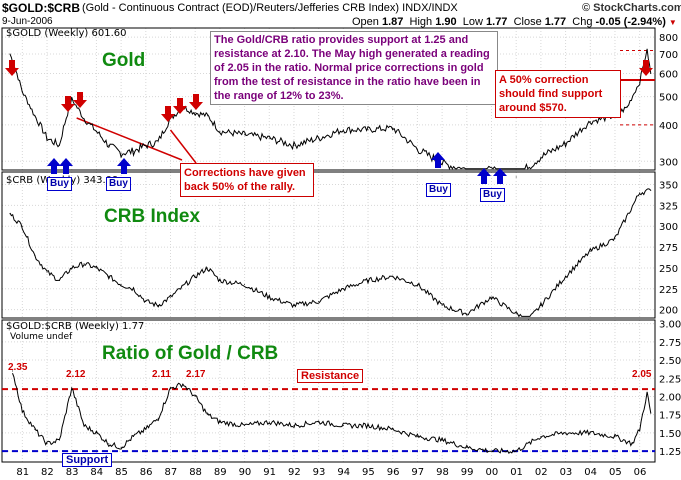  Describe the element at coordinates (96, 472) in the screenshot. I see `x-tick-label: 84` at that location.